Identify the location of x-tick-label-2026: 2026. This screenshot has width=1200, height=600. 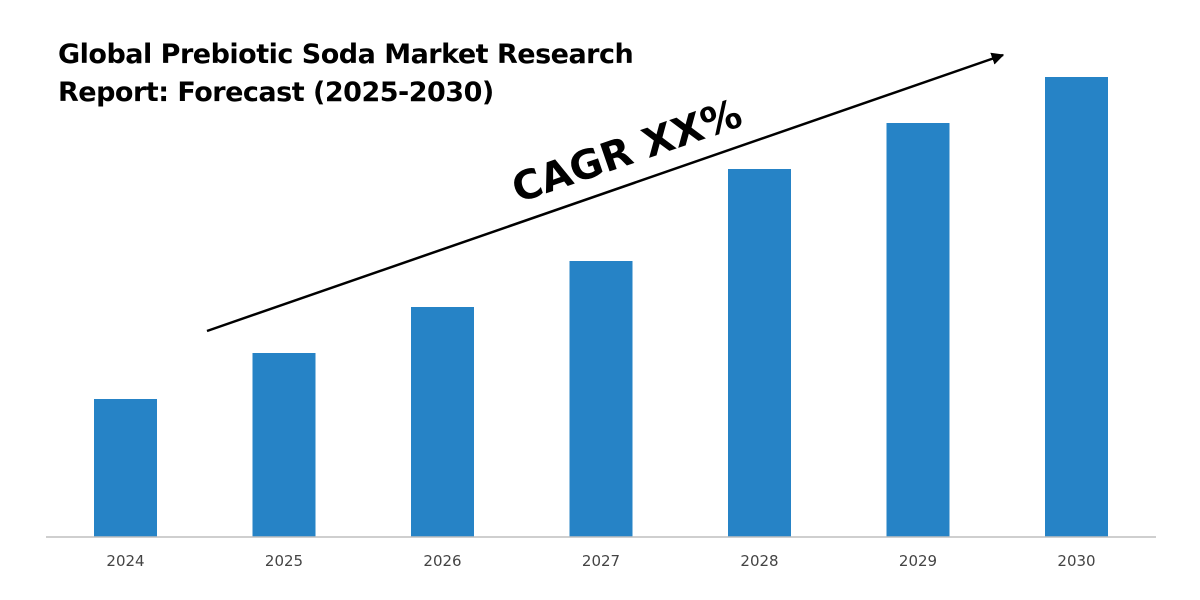
(442, 561).